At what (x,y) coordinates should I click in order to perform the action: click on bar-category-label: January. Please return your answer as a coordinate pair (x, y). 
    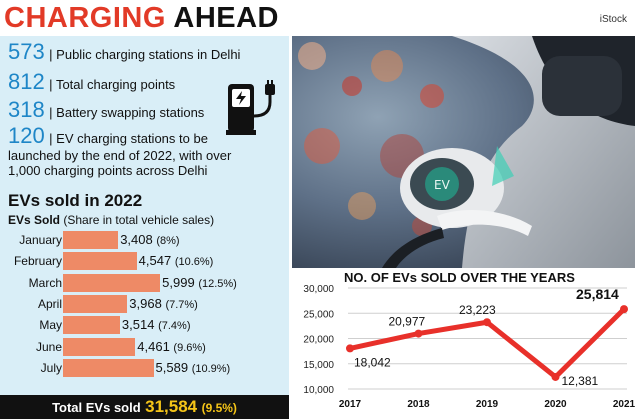
    Looking at the image, I should click on (40, 240).